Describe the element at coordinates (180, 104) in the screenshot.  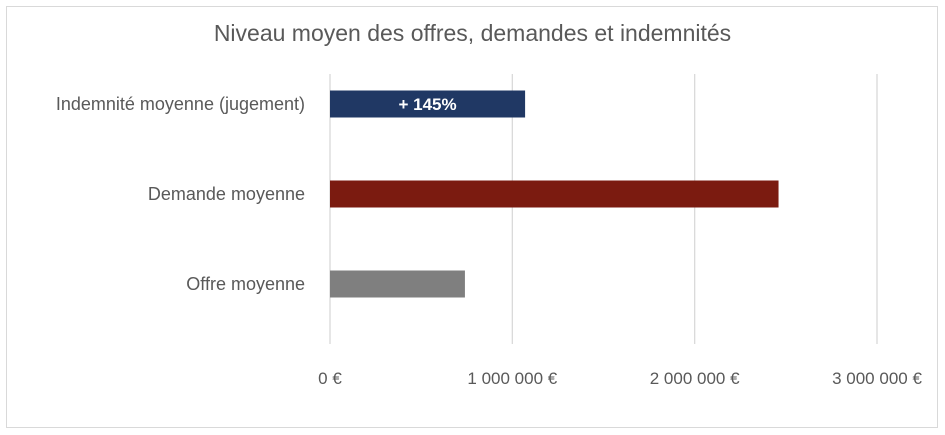
I see `category-label-0: Indemnité moyenne (jugement)` at that location.